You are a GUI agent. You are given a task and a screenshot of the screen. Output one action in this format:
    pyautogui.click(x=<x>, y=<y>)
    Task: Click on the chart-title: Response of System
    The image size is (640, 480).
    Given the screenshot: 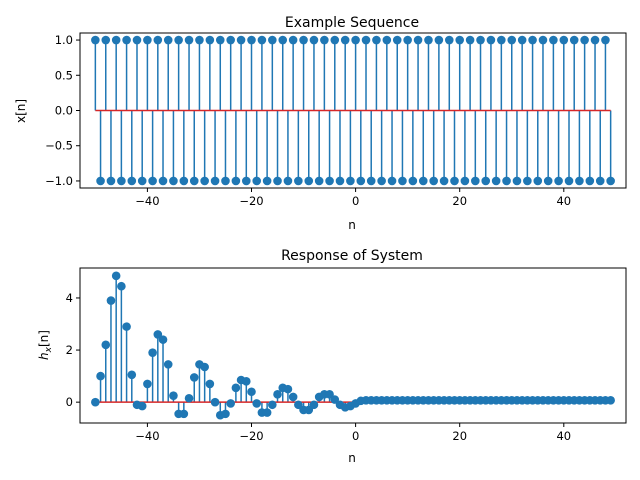 What is the action you would take?
    pyautogui.click(x=352, y=256)
    